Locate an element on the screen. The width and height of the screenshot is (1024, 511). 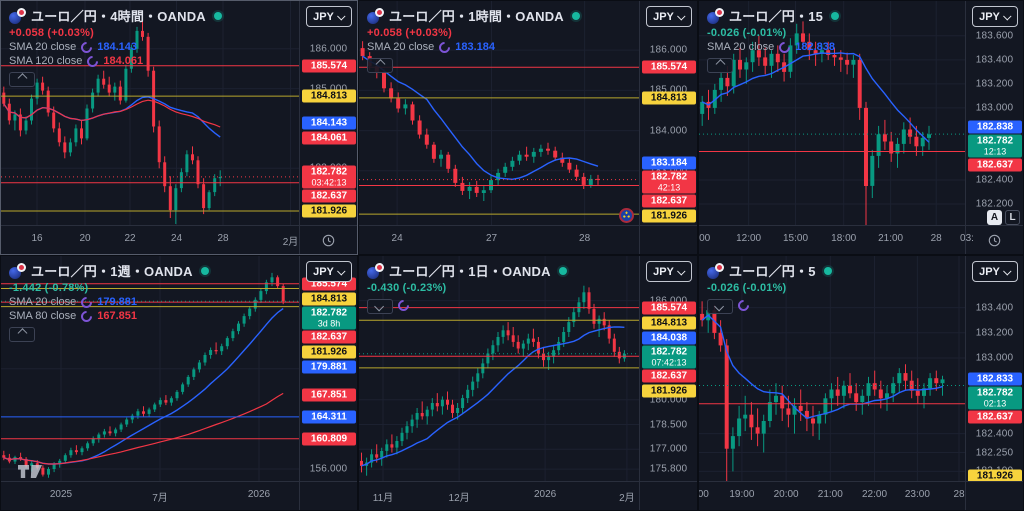
price-badge: 181.926 is located at coordinates (995, 476).